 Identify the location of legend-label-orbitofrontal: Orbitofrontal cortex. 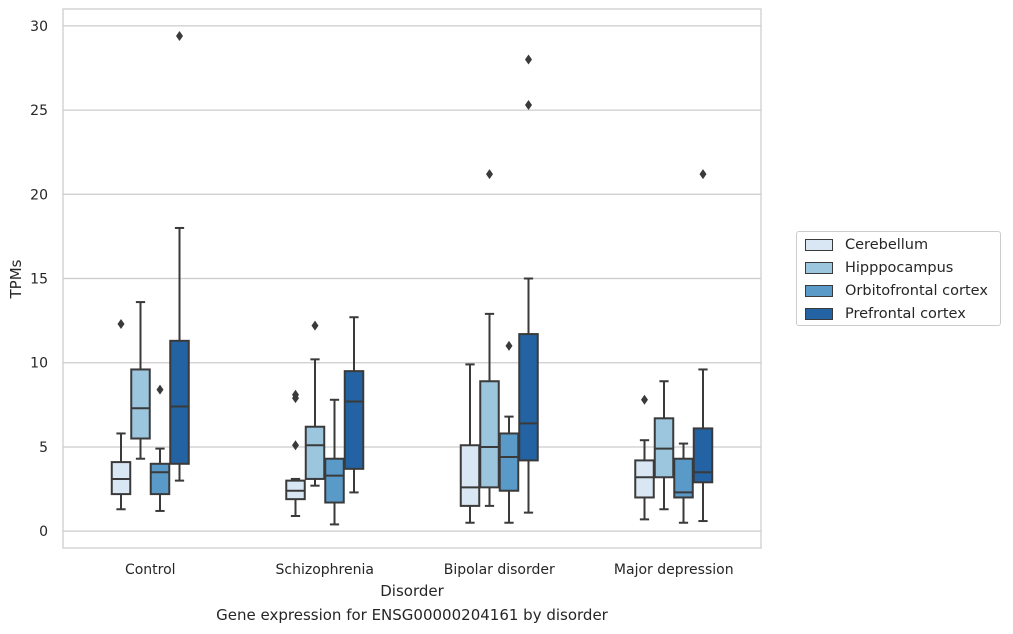
(916, 291).